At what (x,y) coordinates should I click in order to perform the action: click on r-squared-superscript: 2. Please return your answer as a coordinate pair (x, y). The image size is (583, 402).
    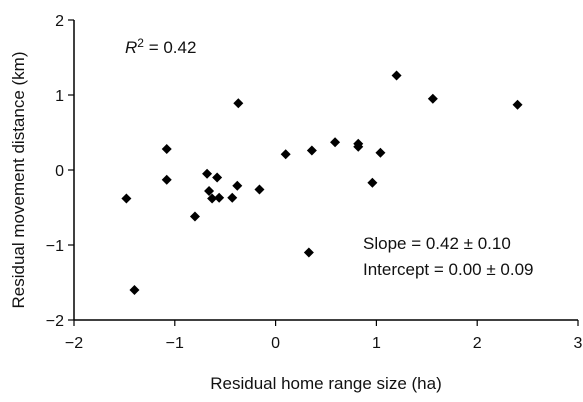
    Looking at the image, I should click on (140, 43).